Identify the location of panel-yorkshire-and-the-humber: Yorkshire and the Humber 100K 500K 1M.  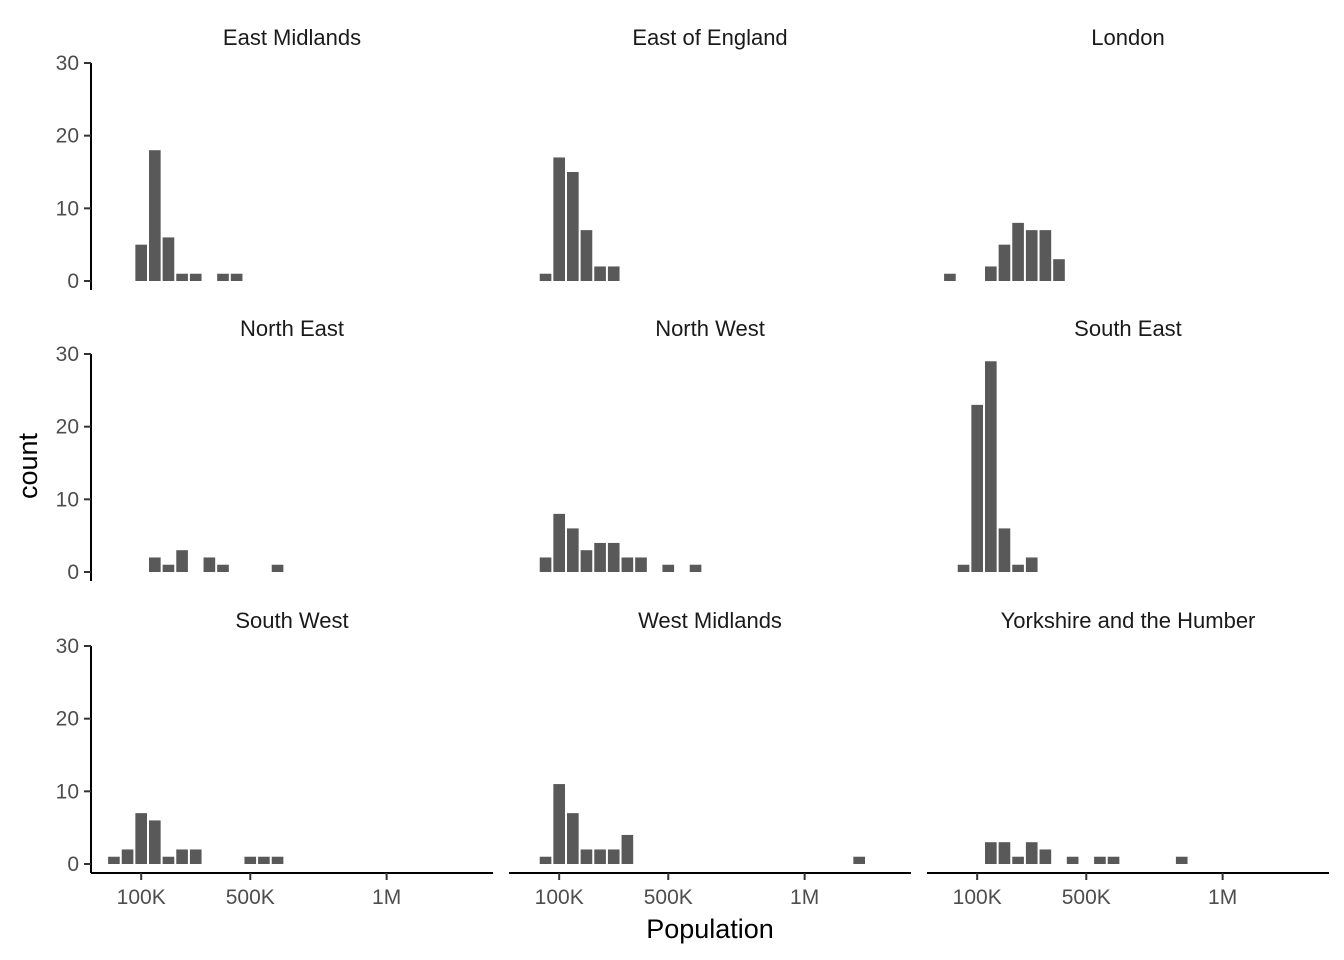
(1128, 758).